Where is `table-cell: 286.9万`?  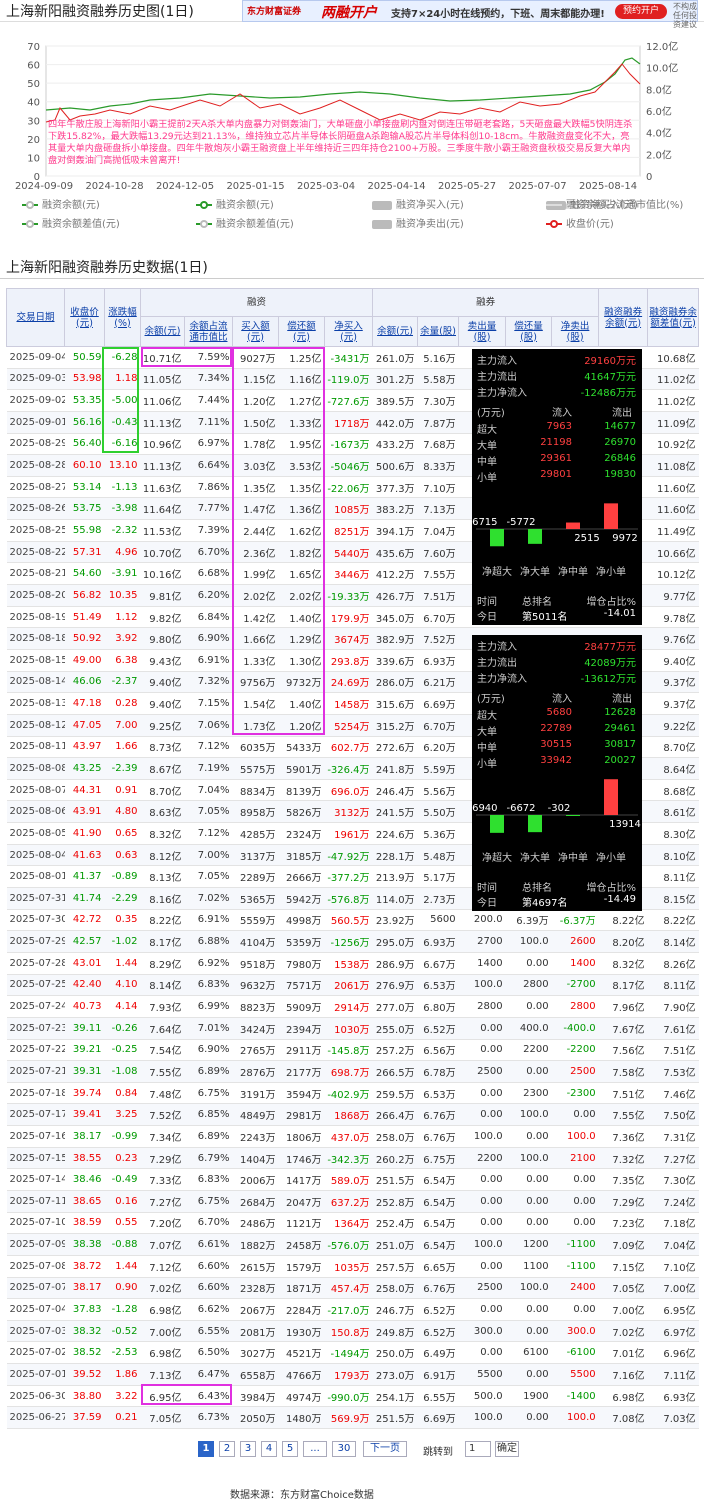 table-cell: 286.9万 is located at coordinates (395, 963).